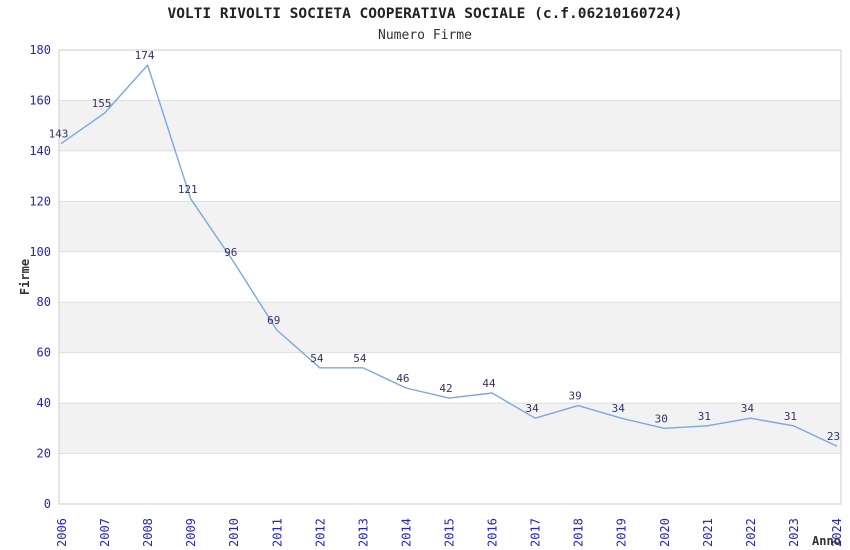  Describe the element at coordinates (44, 403) in the screenshot. I see `y-tick-label: 40` at that location.